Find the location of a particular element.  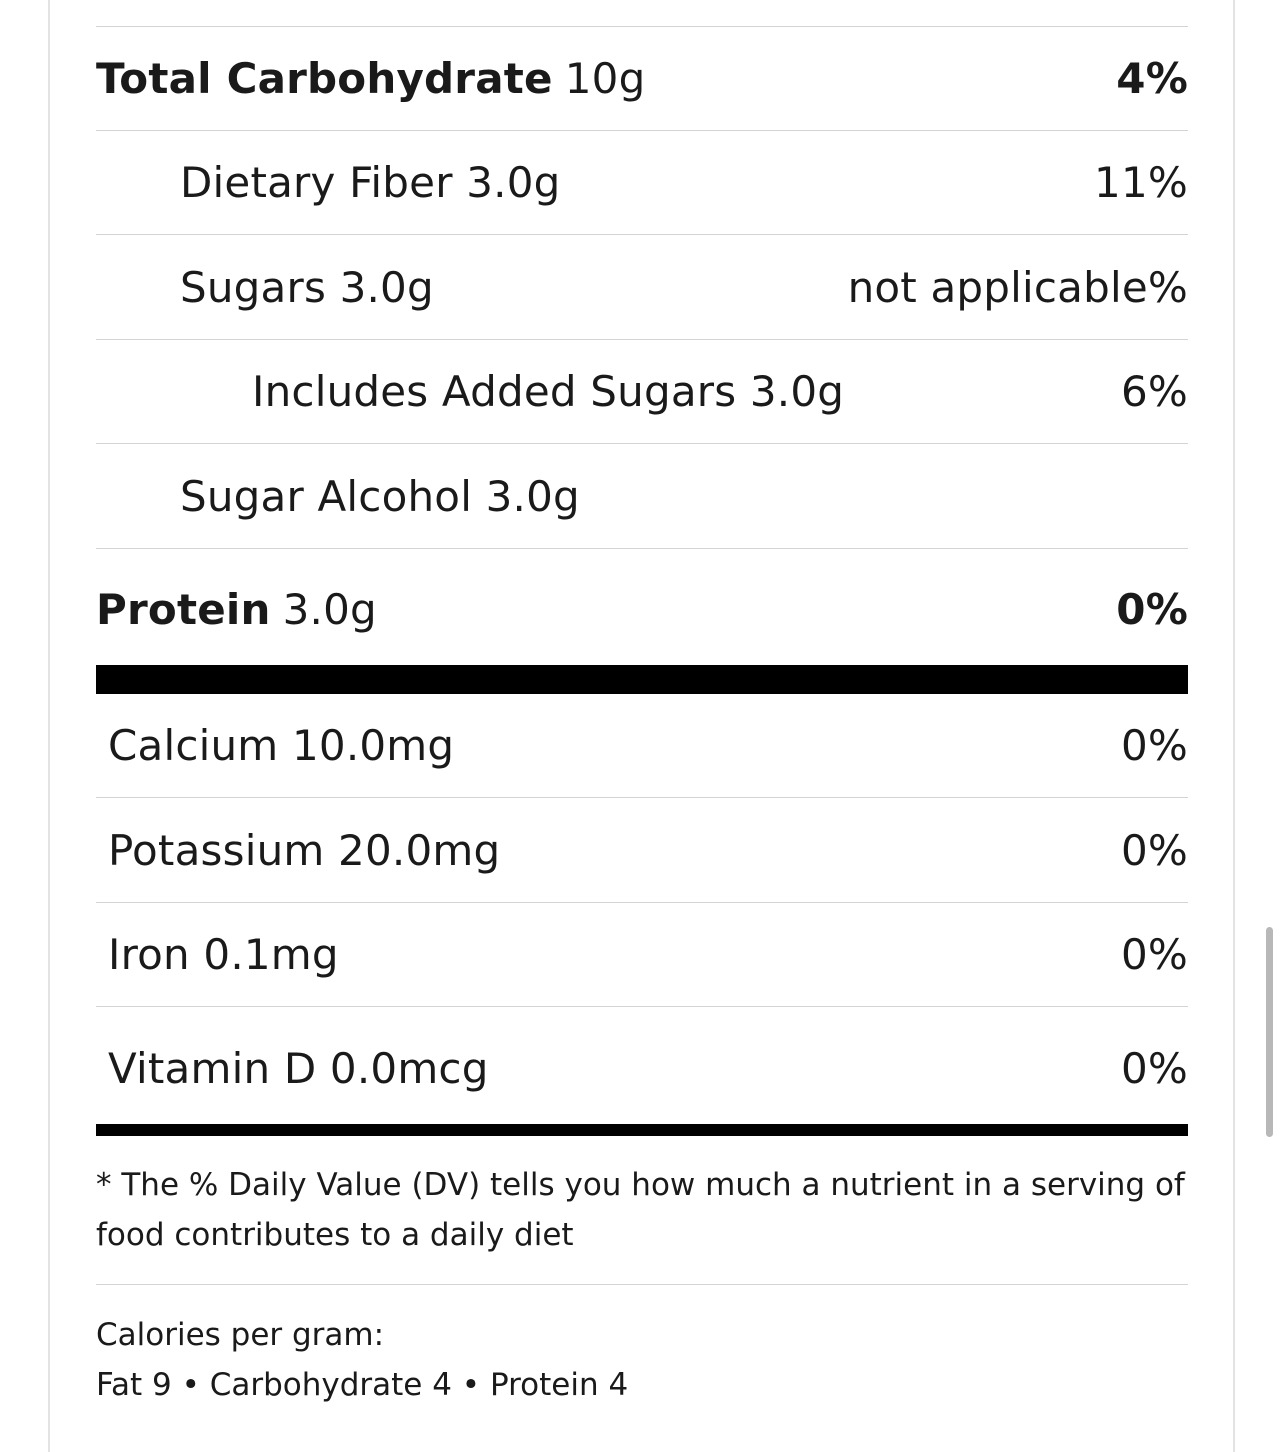

nutrient-row-dietary-fiber: Dietary Fiber 3.0g 11% is located at coordinates (642, 183).